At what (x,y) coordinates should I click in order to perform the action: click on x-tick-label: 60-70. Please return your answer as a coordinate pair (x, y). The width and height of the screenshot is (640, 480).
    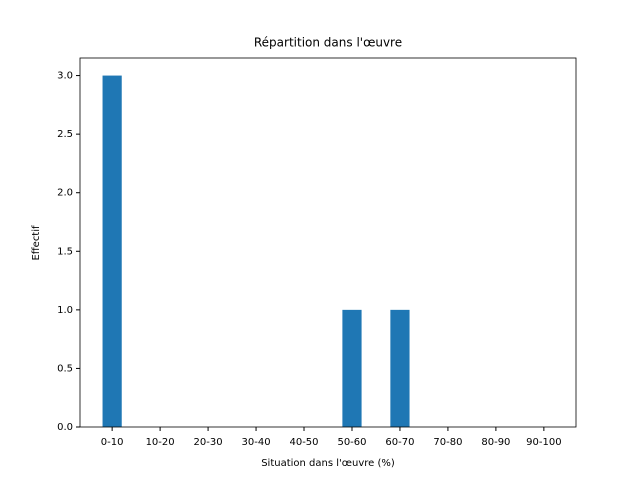
    Looking at the image, I should click on (399, 442).